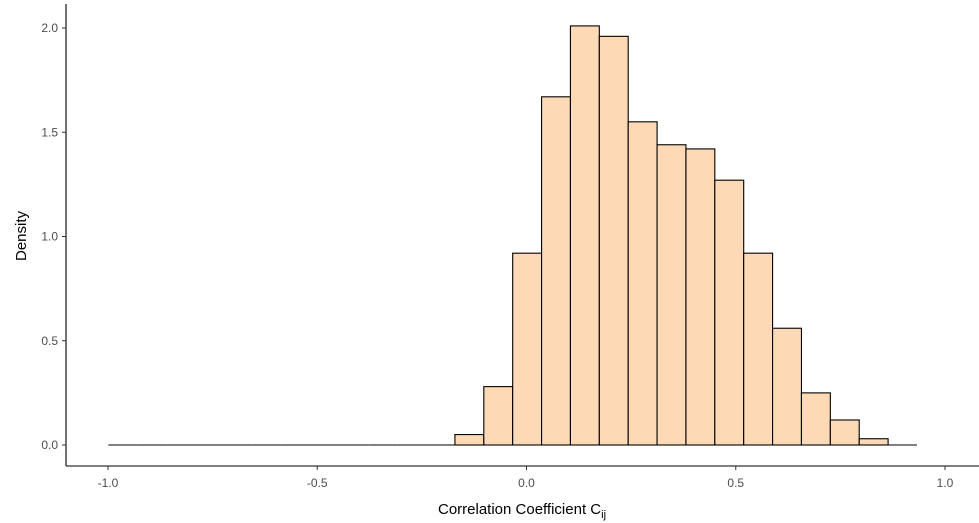  I want to click on x-axis-ticks: -1.0 -0.5 0.0 0.5 1.0, so click(526, 478).